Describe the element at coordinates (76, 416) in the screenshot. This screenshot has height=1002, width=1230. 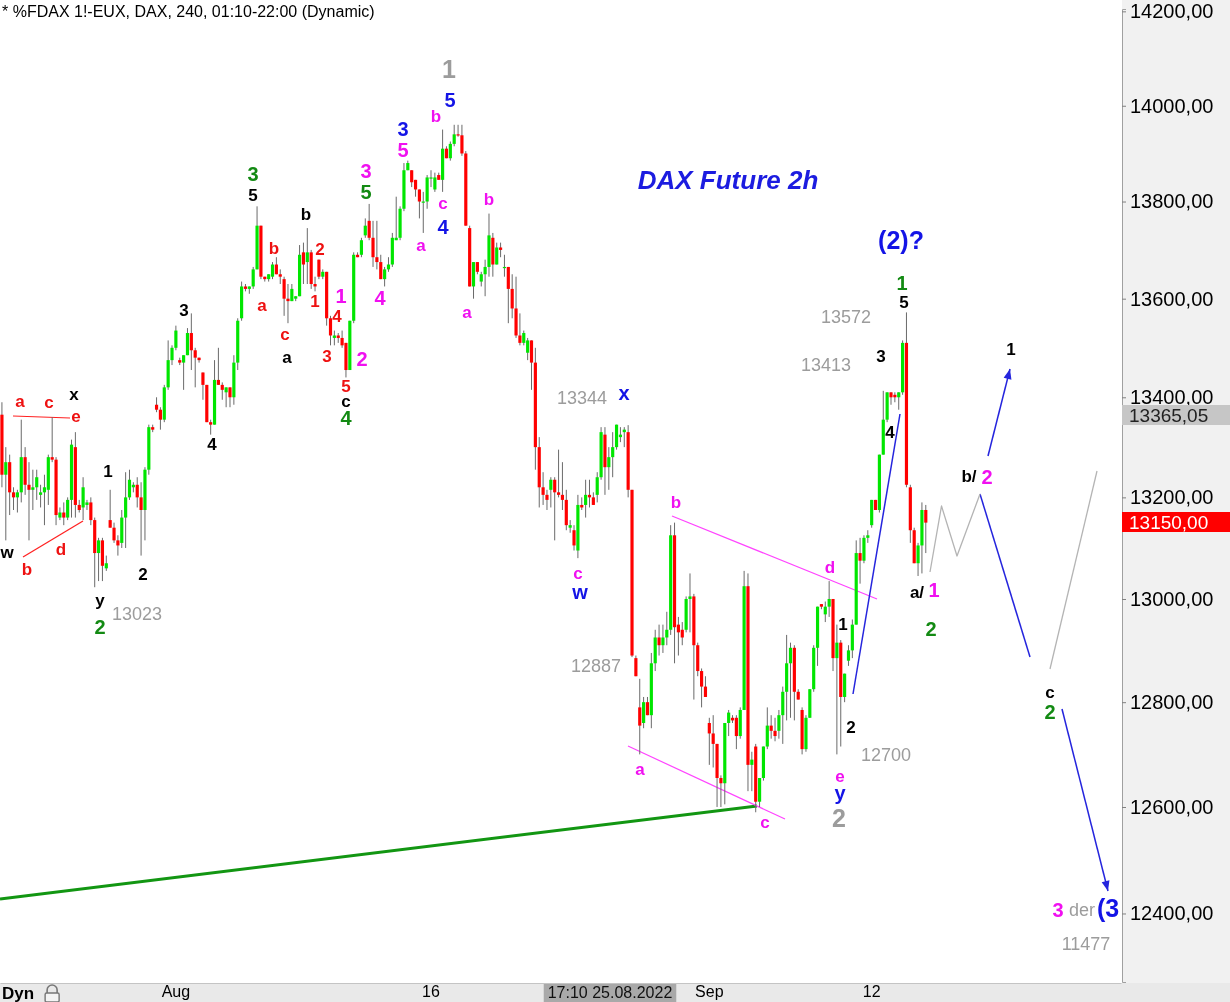
I see `annotation: e` at that location.